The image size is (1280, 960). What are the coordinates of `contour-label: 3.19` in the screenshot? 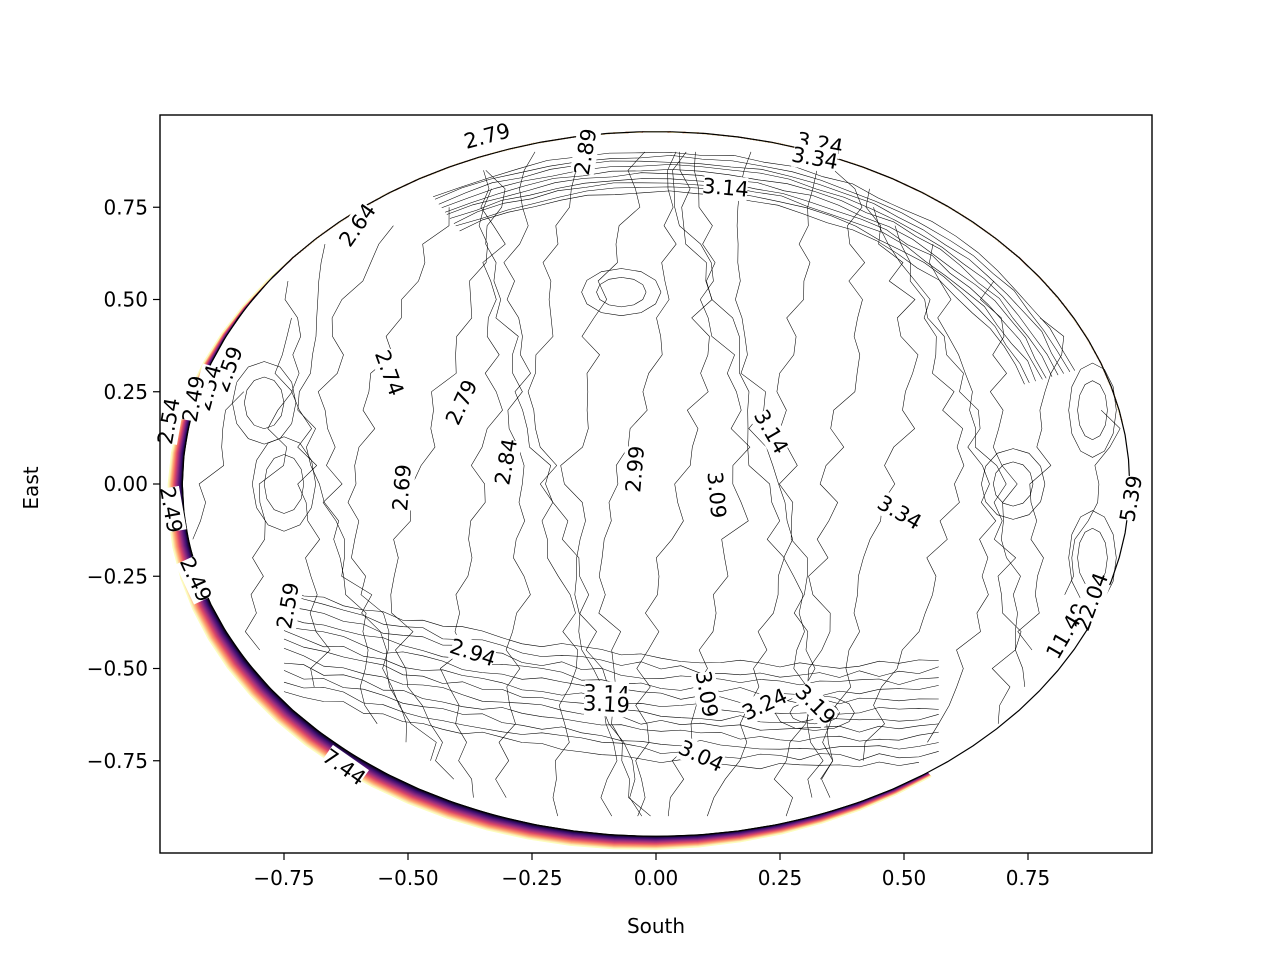 It's located at (606, 704).